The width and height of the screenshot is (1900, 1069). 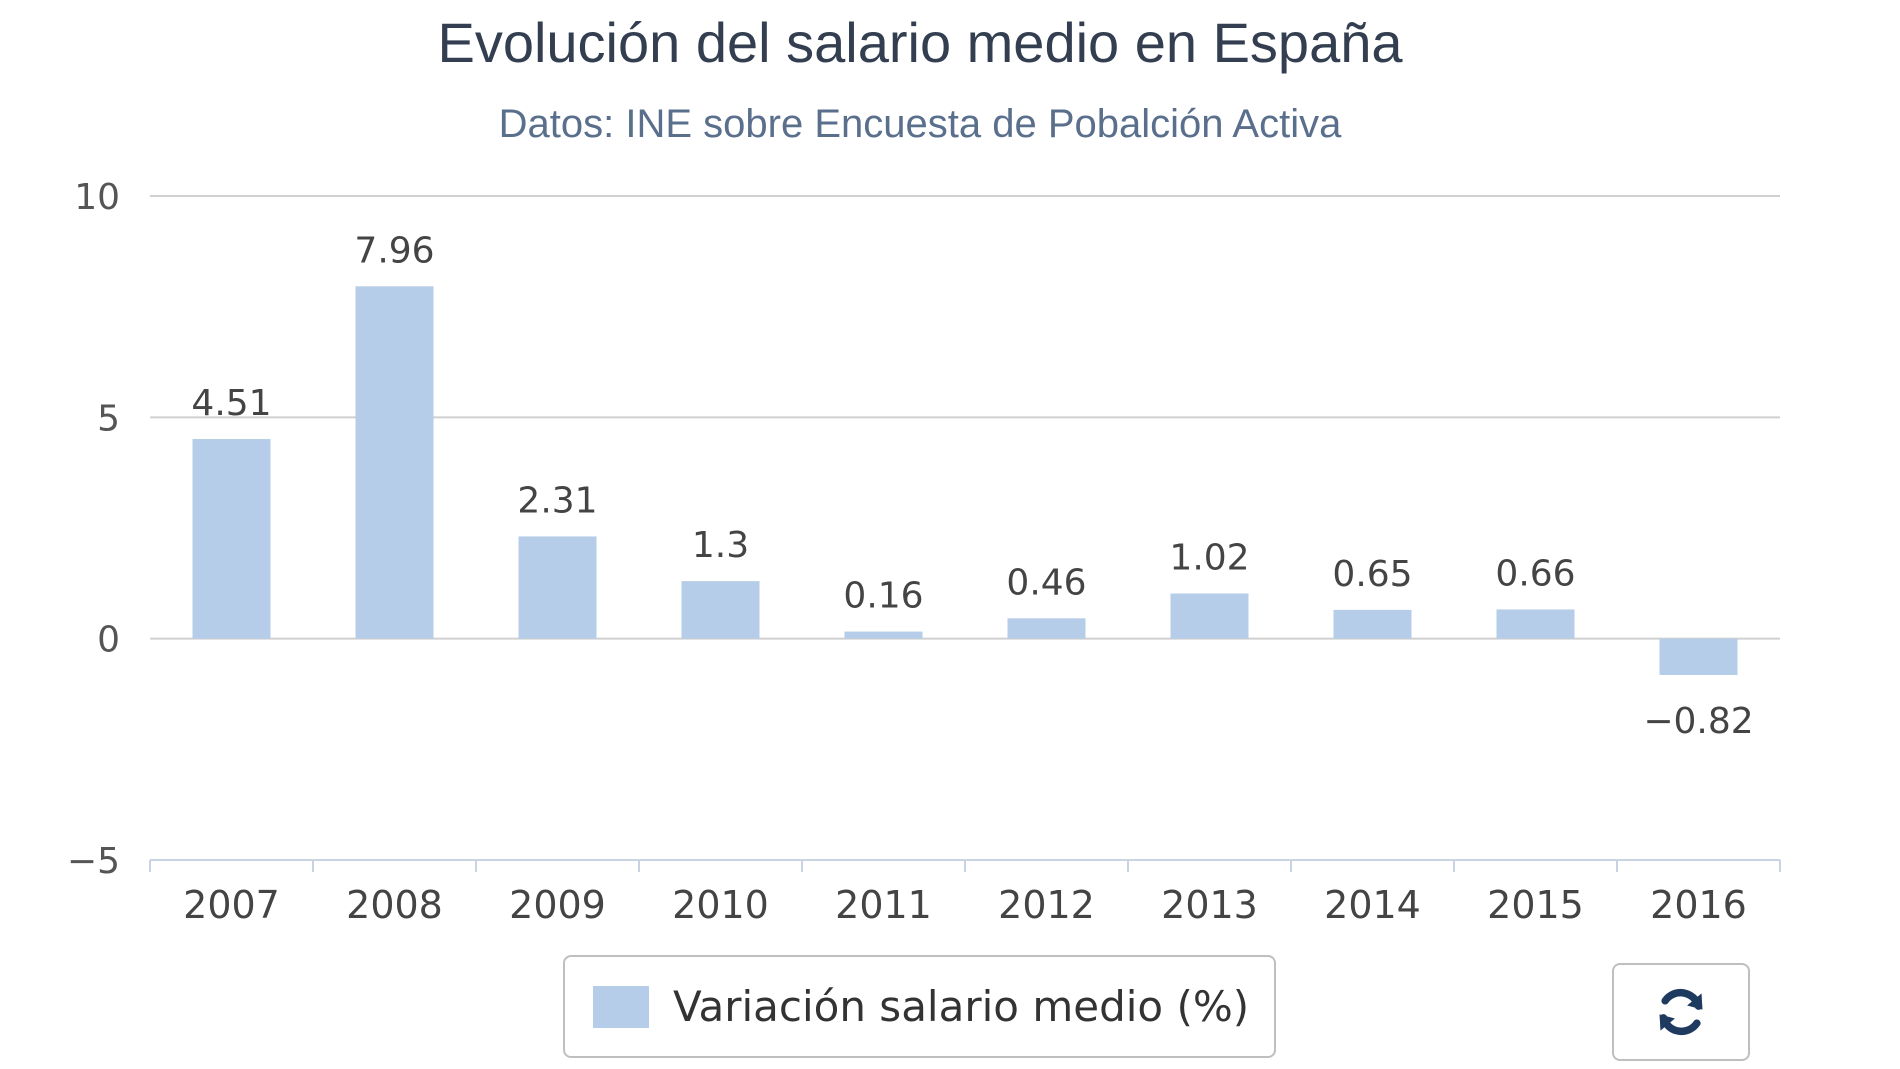 What do you see at coordinates (557, 500) in the screenshot?
I see `data-label: 2.31` at bounding box center [557, 500].